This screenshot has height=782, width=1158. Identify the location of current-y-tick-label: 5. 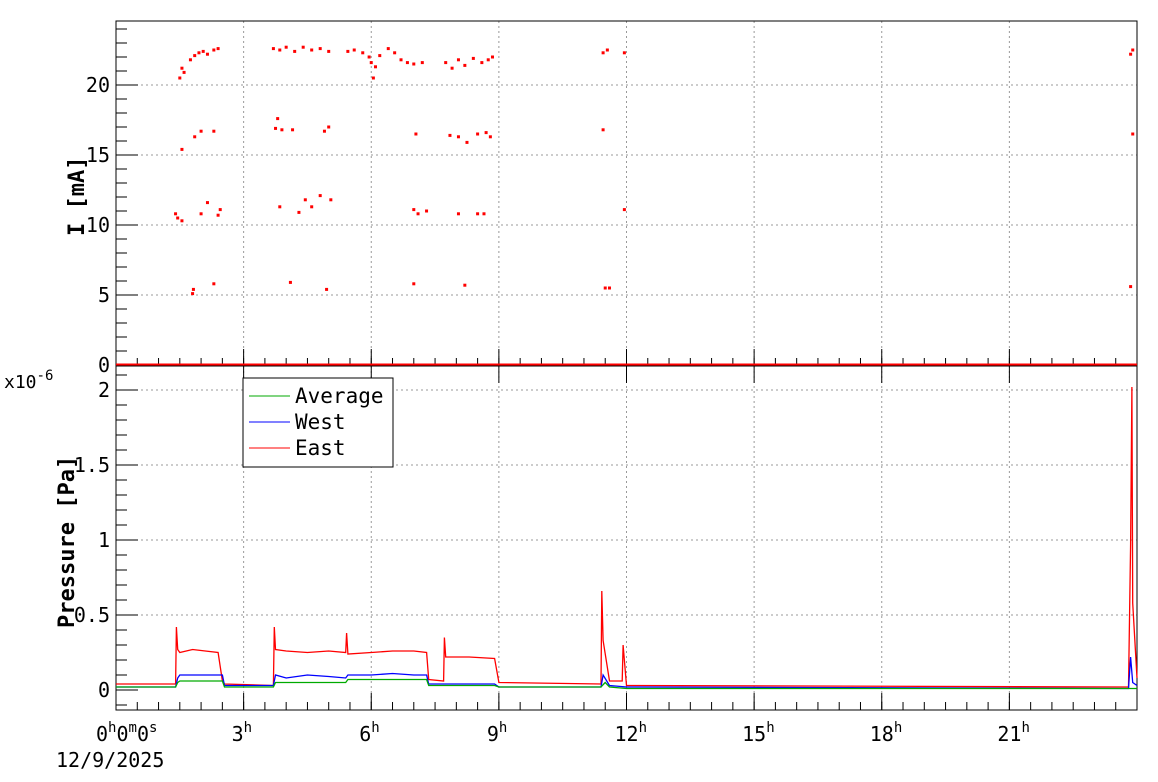
(104, 295).